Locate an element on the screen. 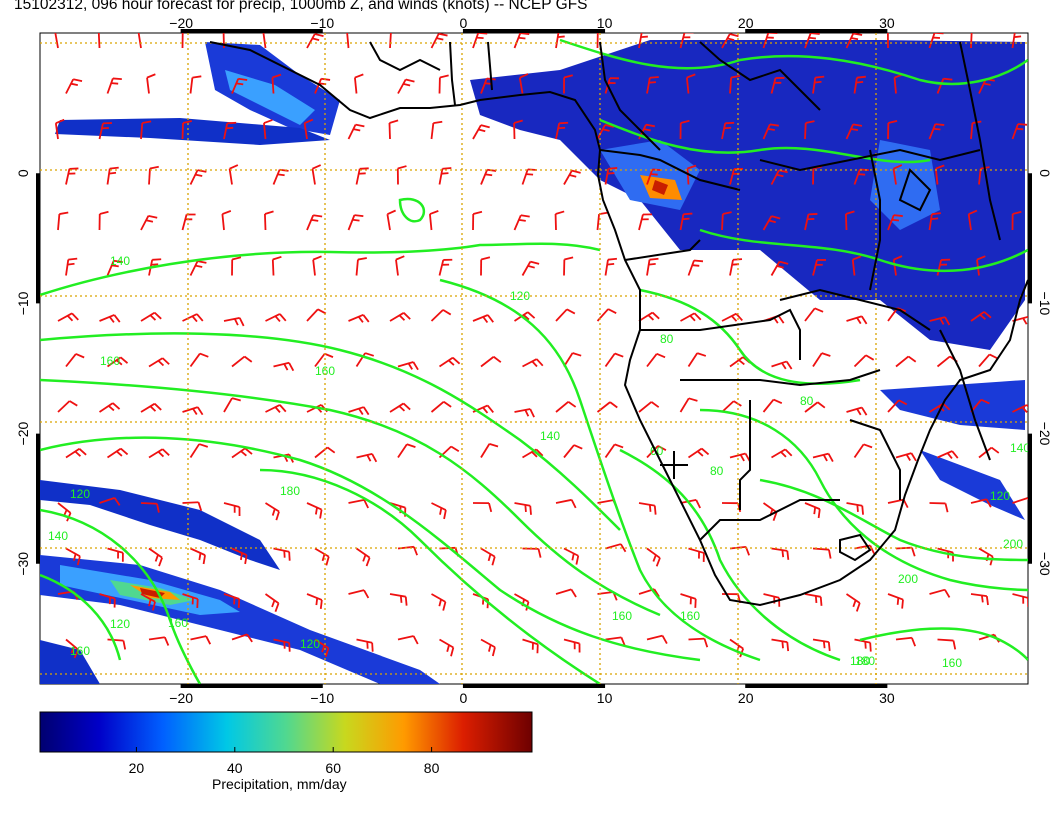 The image size is (1056, 816). lon-tick-label-top: 20 is located at coordinates (746, 23).